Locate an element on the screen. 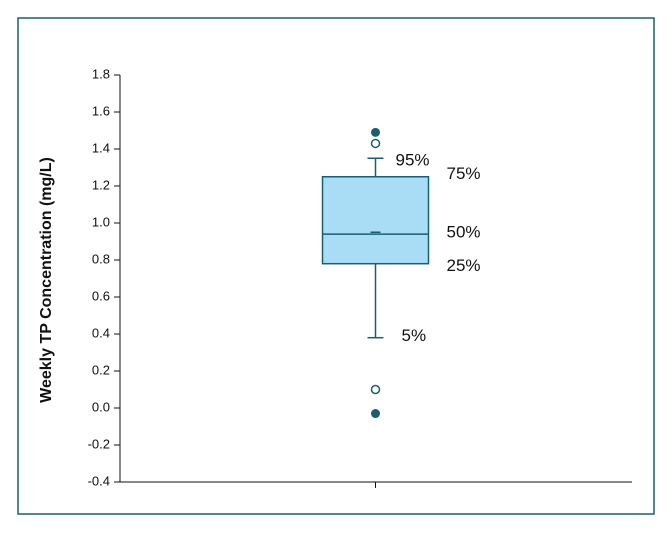 Image resolution: width=671 pixels, height=536 pixels. annotation: 50% is located at coordinates (464, 232).